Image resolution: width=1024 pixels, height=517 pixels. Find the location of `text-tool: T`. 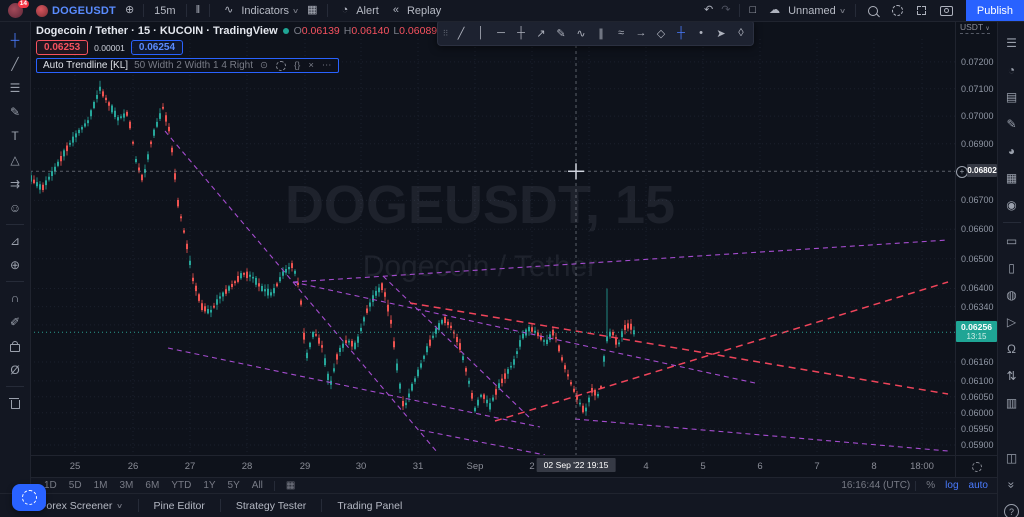

text-tool: T is located at coordinates (15, 136).